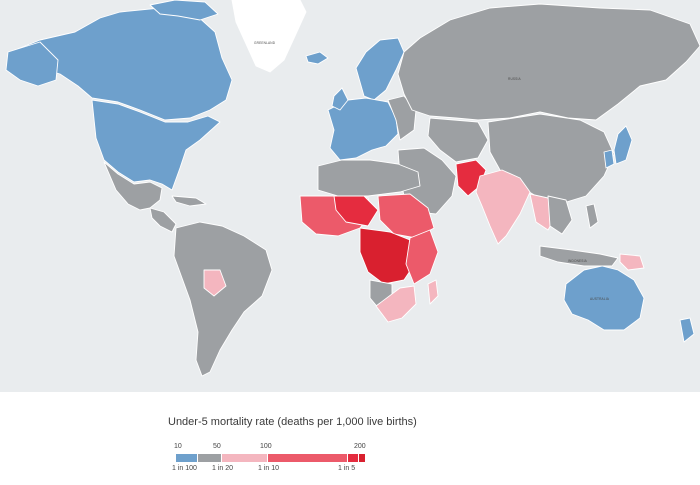 The height and width of the screenshot is (485, 700). Describe the element at coordinates (217, 446) in the screenshot. I see `legend-tick-50: 50` at that location.